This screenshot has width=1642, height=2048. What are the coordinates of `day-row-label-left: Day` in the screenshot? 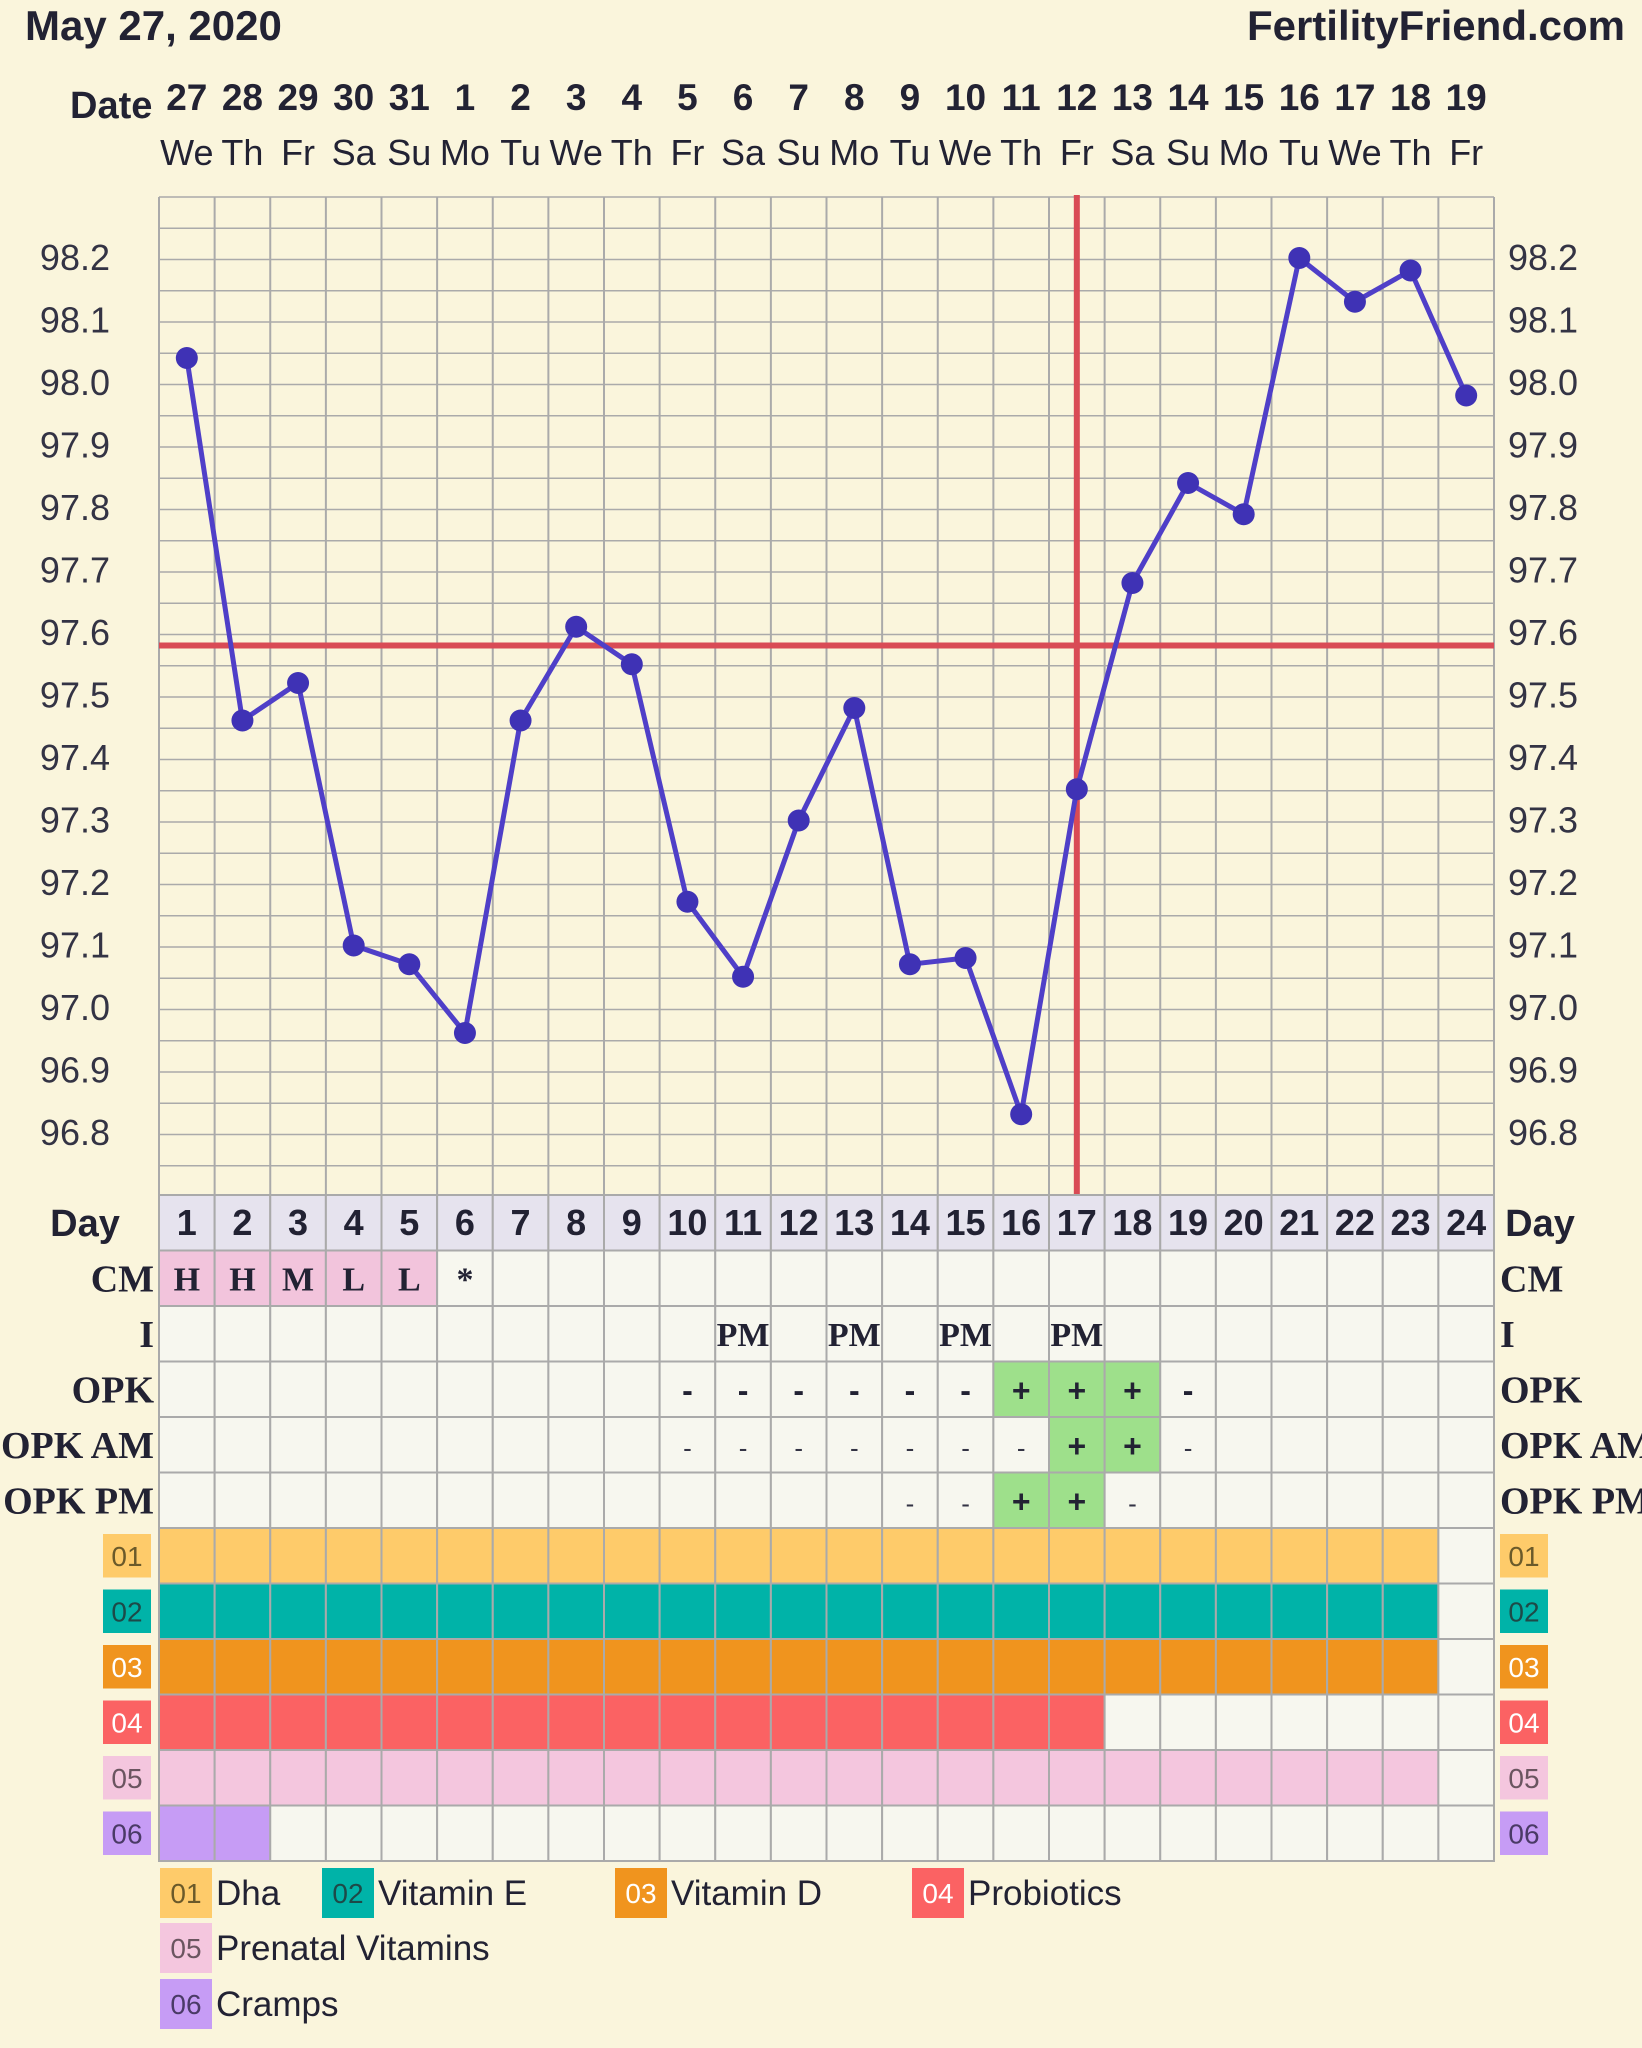 It's located at (85, 1224).